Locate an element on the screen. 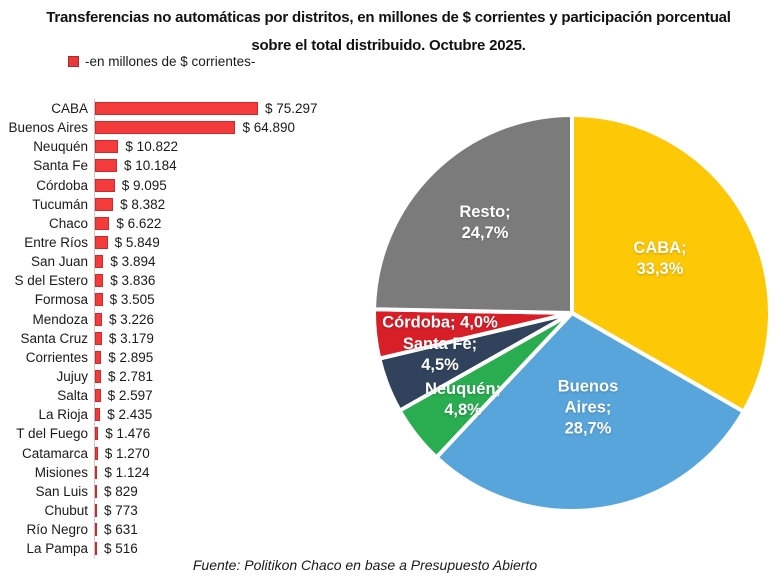 This screenshot has height=583, width=777. bar-row: Catamarca $ 1.270 is located at coordinates (182, 453).